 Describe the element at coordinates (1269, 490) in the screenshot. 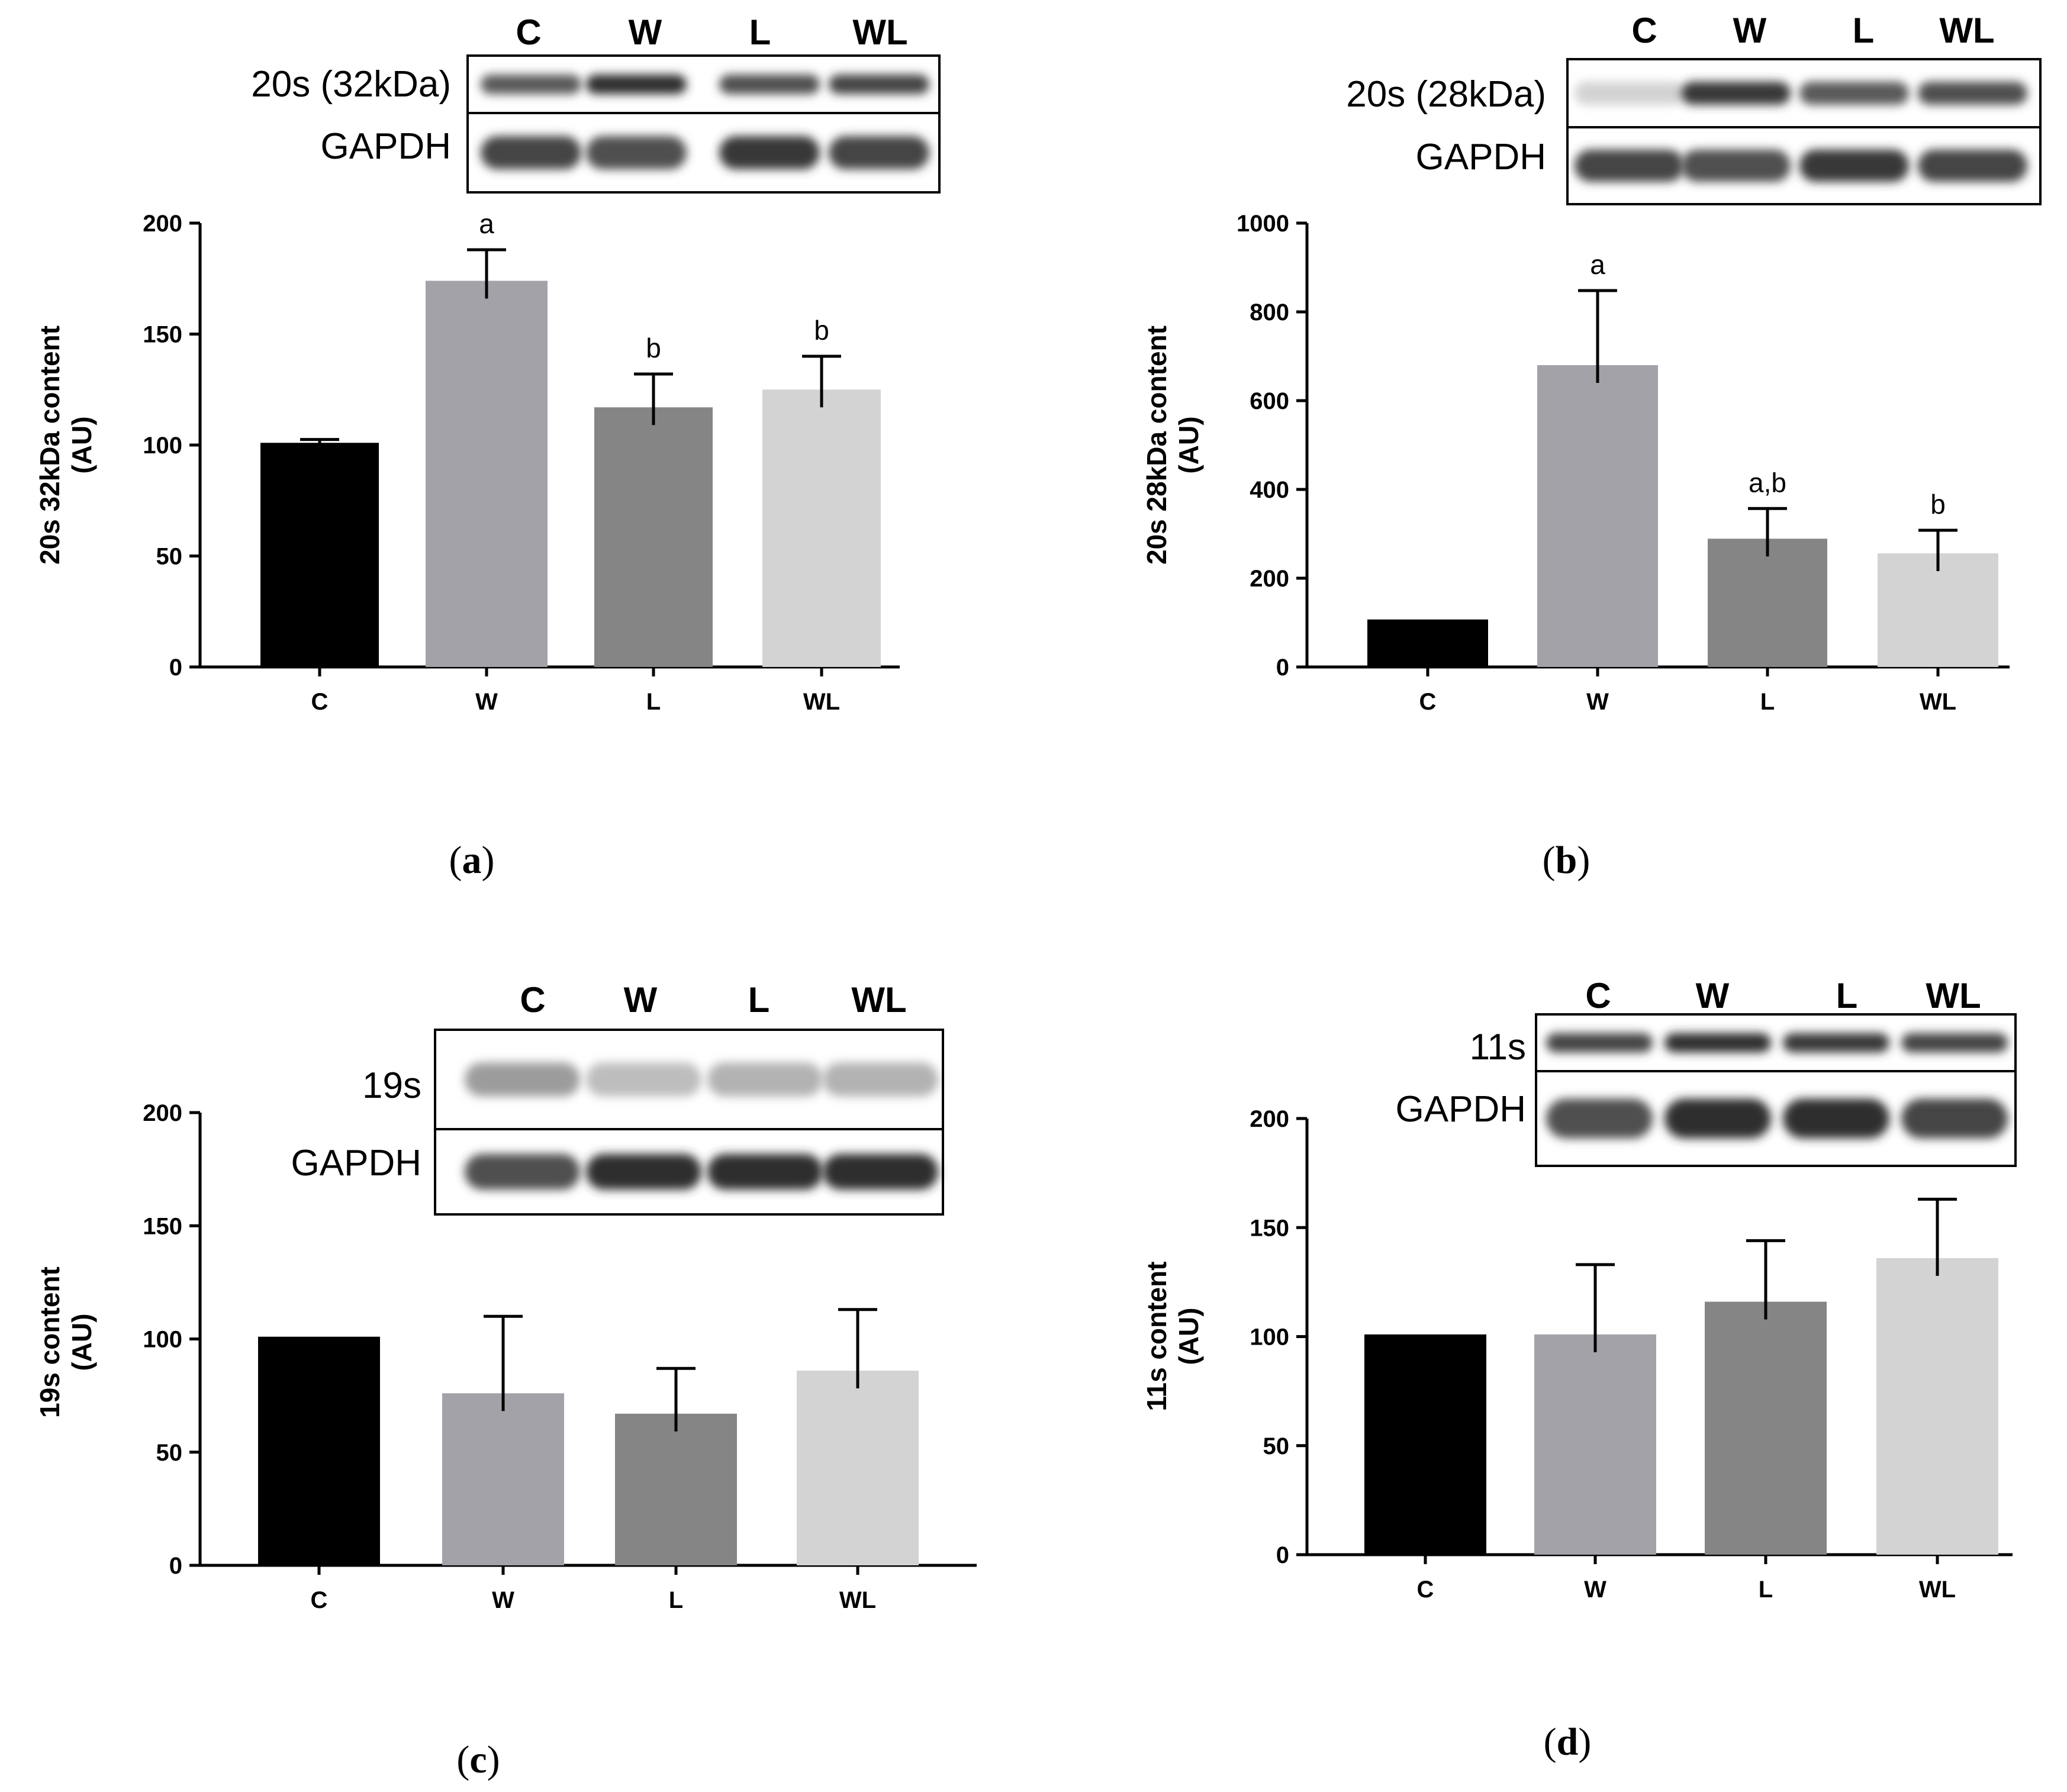

I see `y-tick-label: 400` at that location.